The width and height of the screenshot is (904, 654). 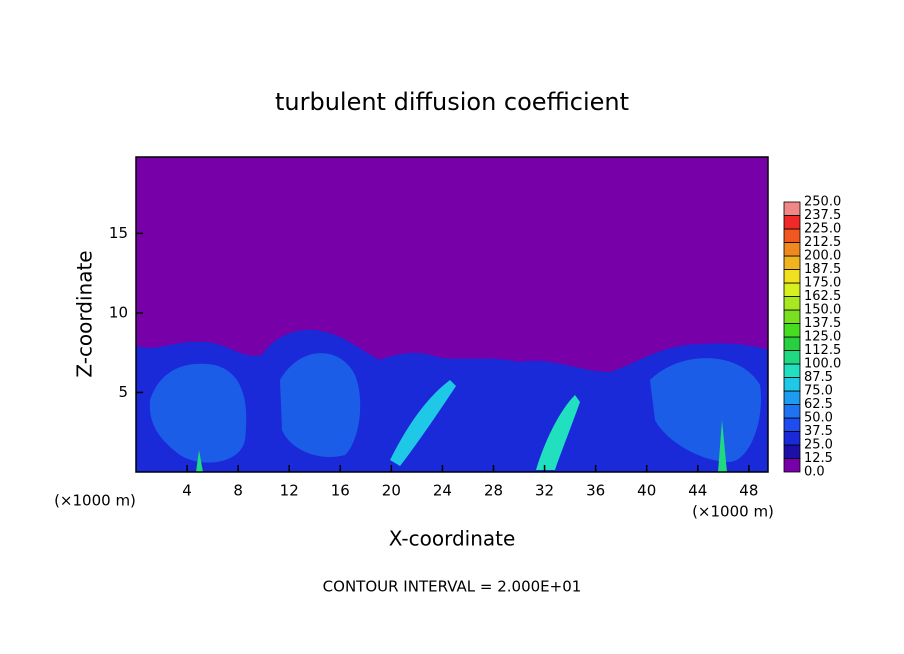 I want to click on colorbar-label: 187.5, so click(x=822, y=269).